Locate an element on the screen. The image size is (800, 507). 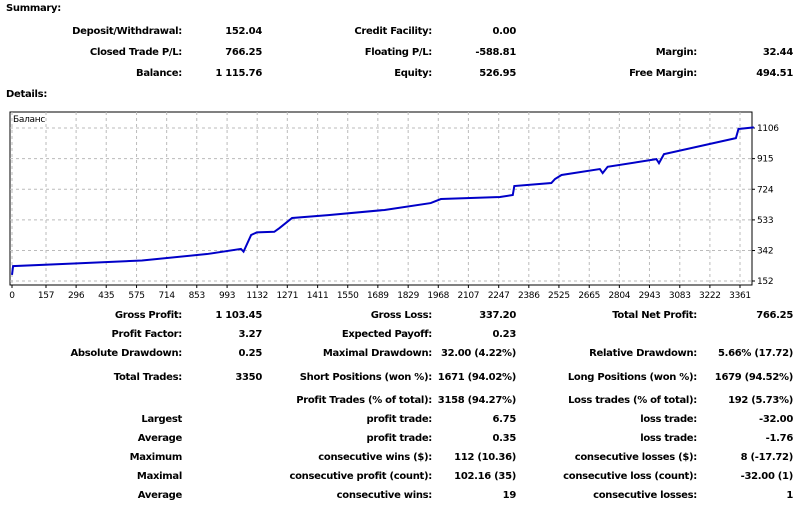
y-tick-label: 152 is located at coordinates (765, 282).